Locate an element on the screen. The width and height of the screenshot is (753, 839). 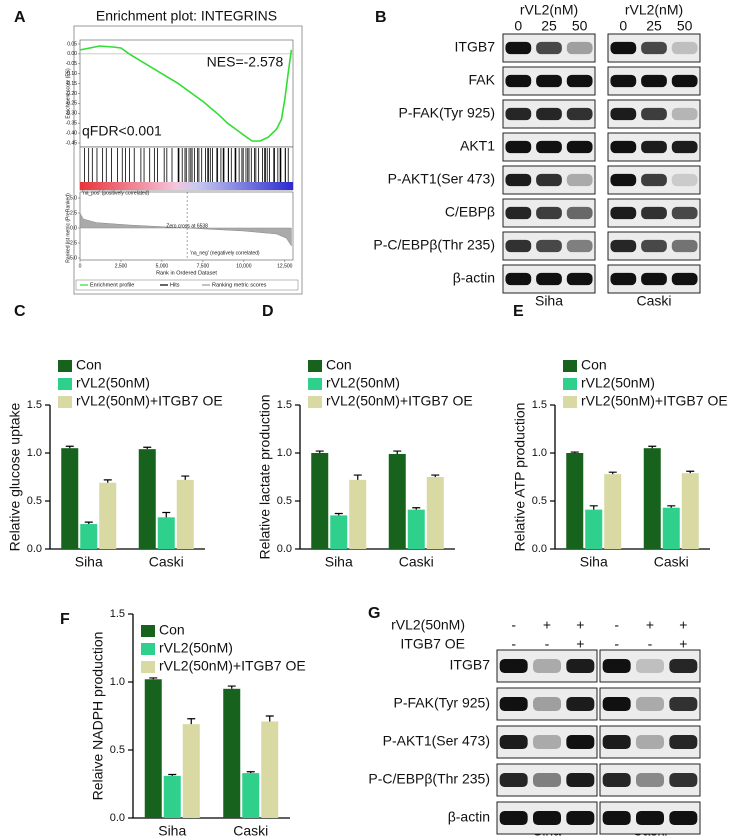
y-tick-label: -0.10 is located at coordinates (72, 74).